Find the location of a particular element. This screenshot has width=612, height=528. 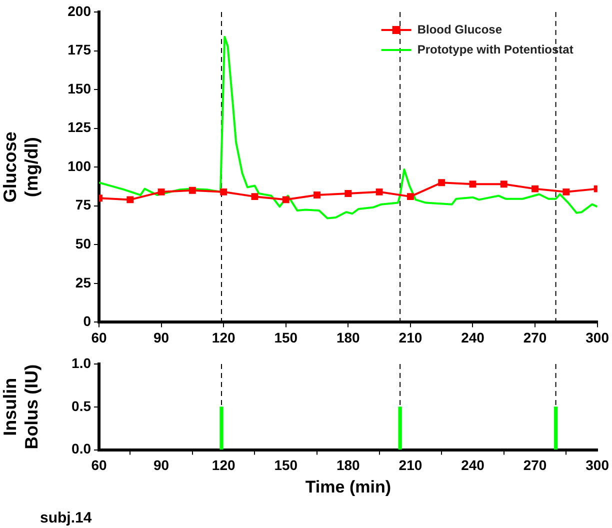

y-tick-label: 25 is located at coordinates (83, 282).